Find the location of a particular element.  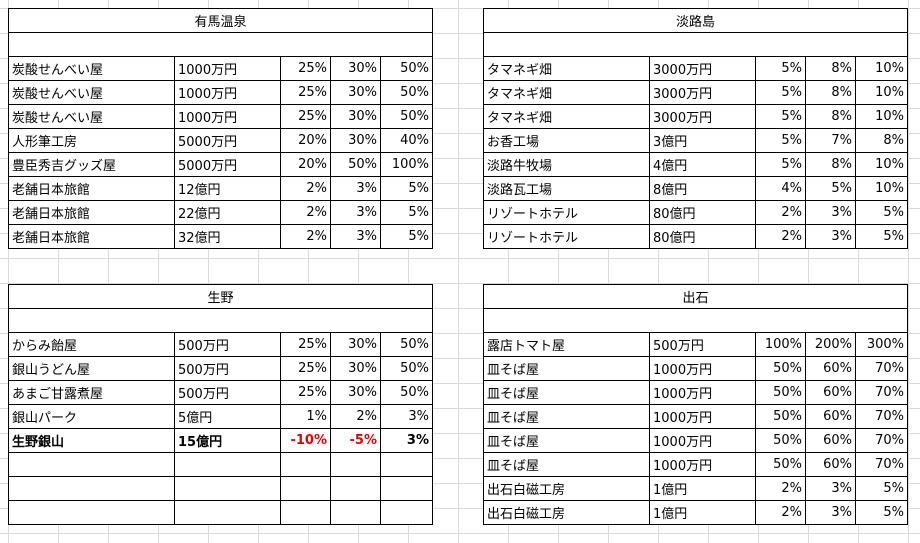

item-cost: 32億円 is located at coordinates (227, 236).